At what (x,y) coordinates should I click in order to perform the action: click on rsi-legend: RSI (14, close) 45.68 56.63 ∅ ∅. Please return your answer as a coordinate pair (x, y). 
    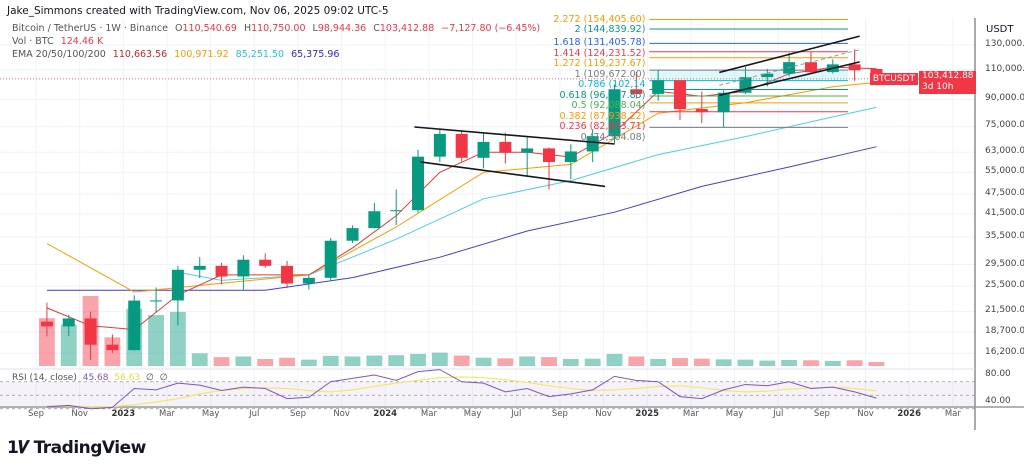
    Looking at the image, I should click on (91, 378).